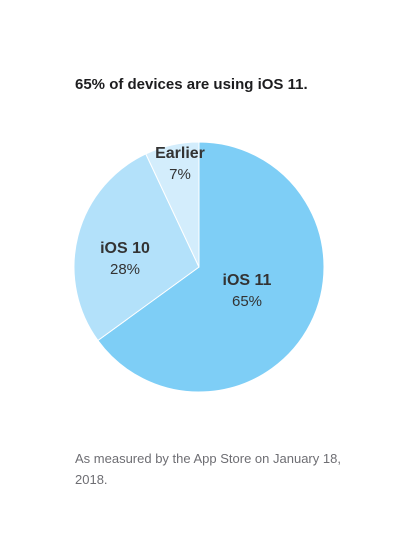 This screenshot has height=557, width=403. What do you see at coordinates (247, 280) in the screenshot?
I see `slice-name-ios-11: iOS 11` at bounding box center [247, 280].